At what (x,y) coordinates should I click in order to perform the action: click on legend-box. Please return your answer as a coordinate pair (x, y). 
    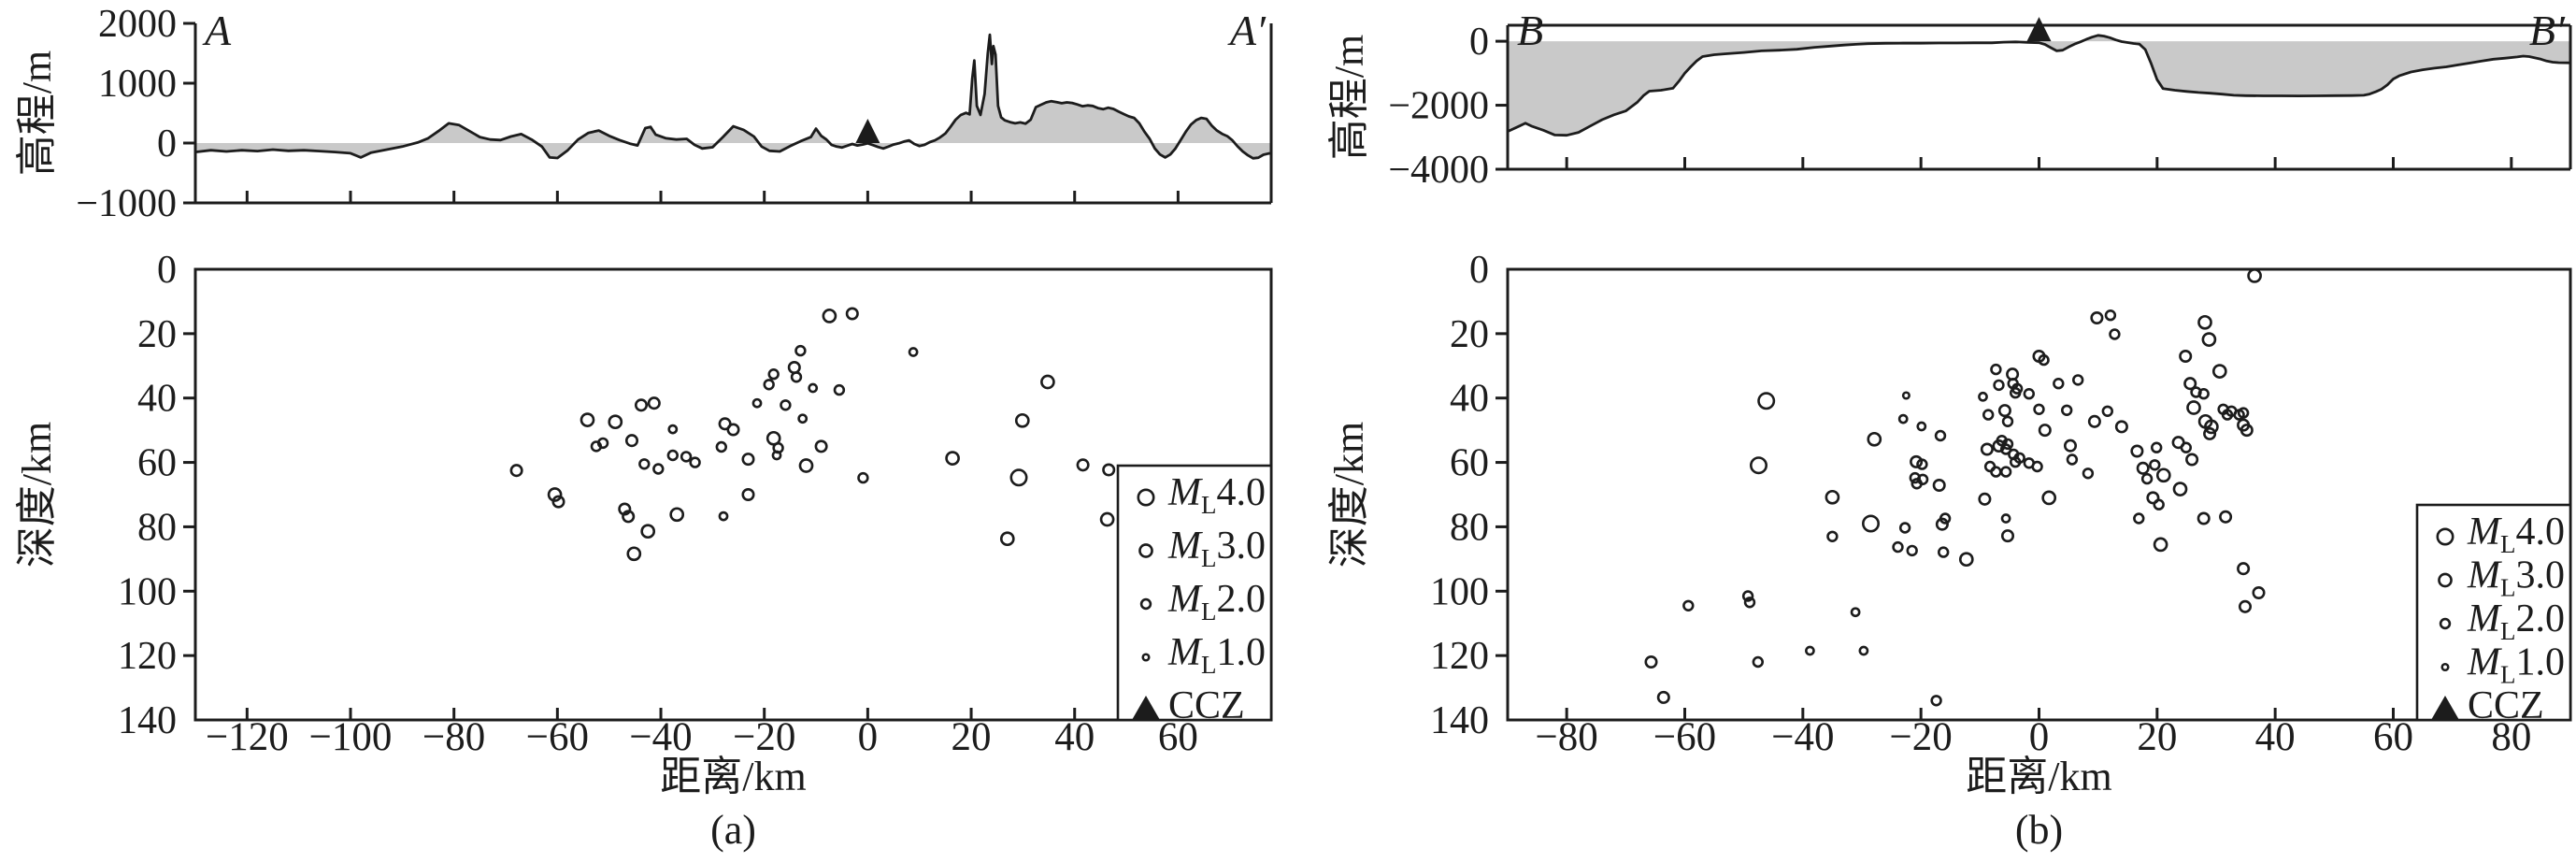
    Looking at the image, I should click on (2493, 612).